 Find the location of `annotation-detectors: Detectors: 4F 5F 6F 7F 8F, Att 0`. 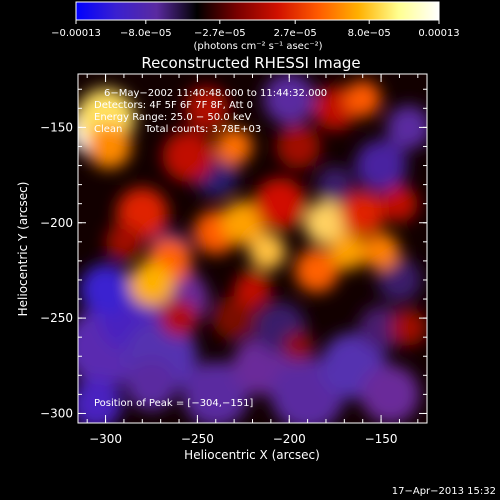

annotation-detectors: Detectors: 4F 5F 6F 7F 8F, Att 0 is located at coordinates (173, 105).